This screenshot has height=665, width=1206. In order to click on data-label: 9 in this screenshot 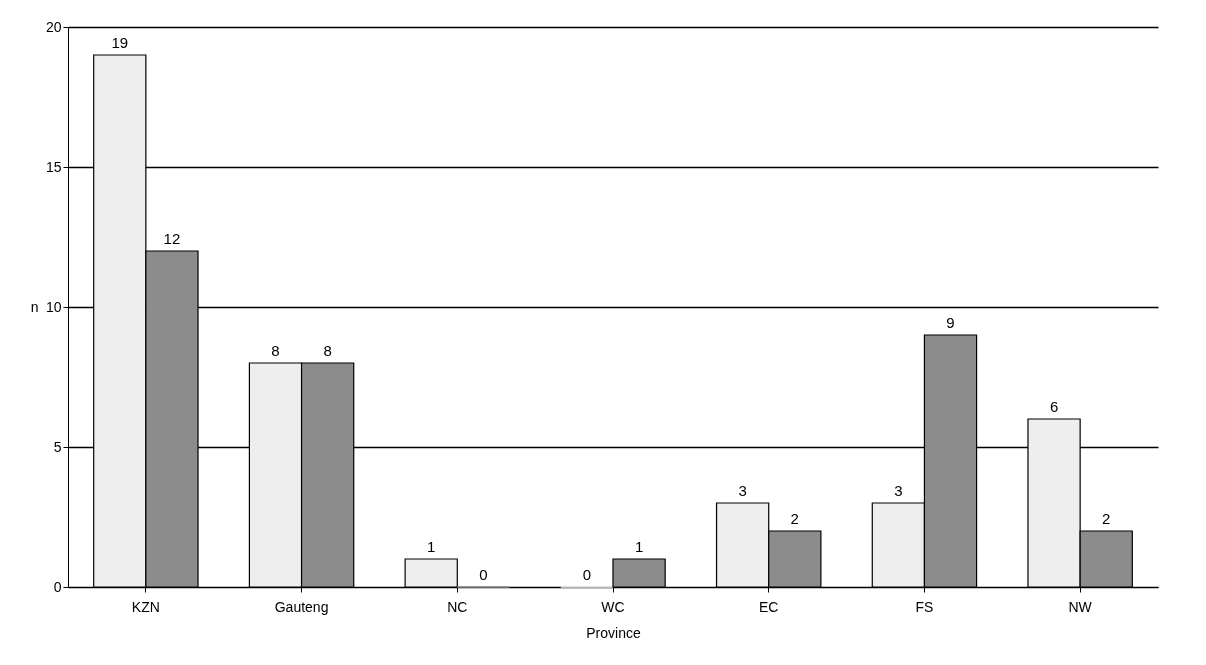, I will do `click(950, 322)`.